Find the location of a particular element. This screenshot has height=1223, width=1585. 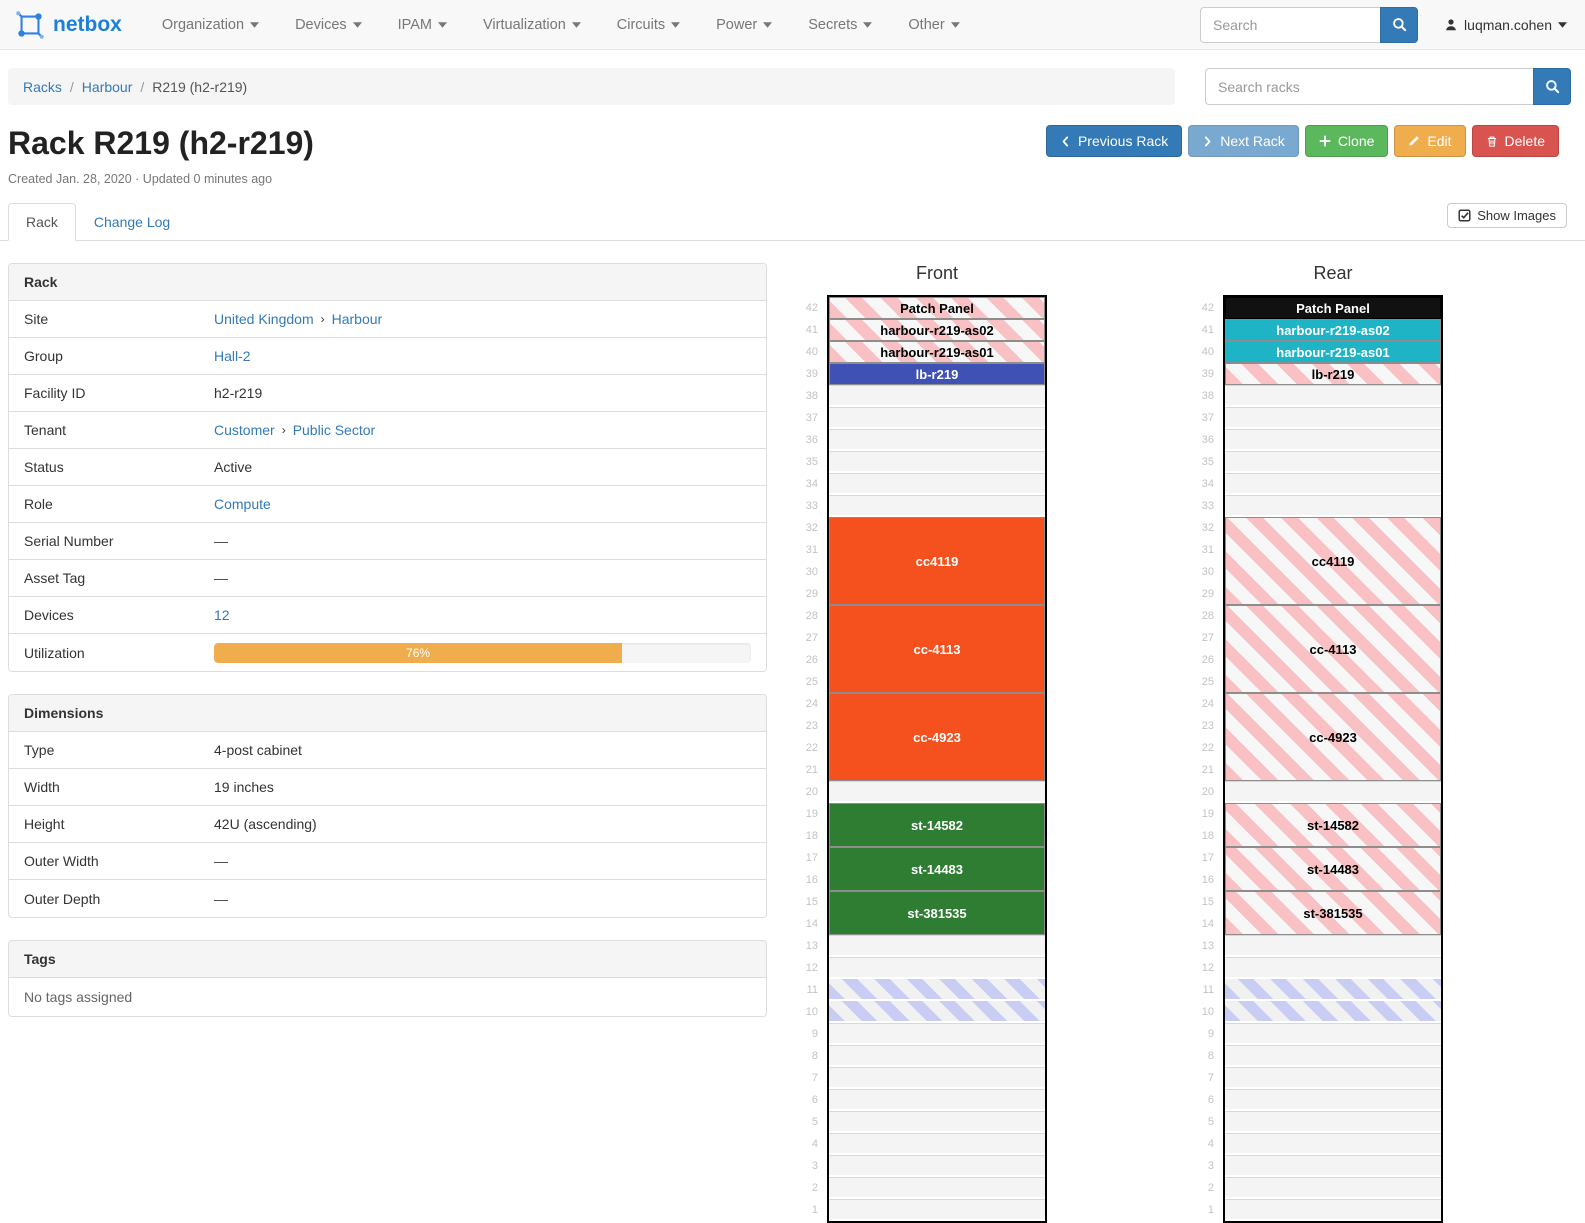

brand-name: netbox is located at coordinates (87, 24).